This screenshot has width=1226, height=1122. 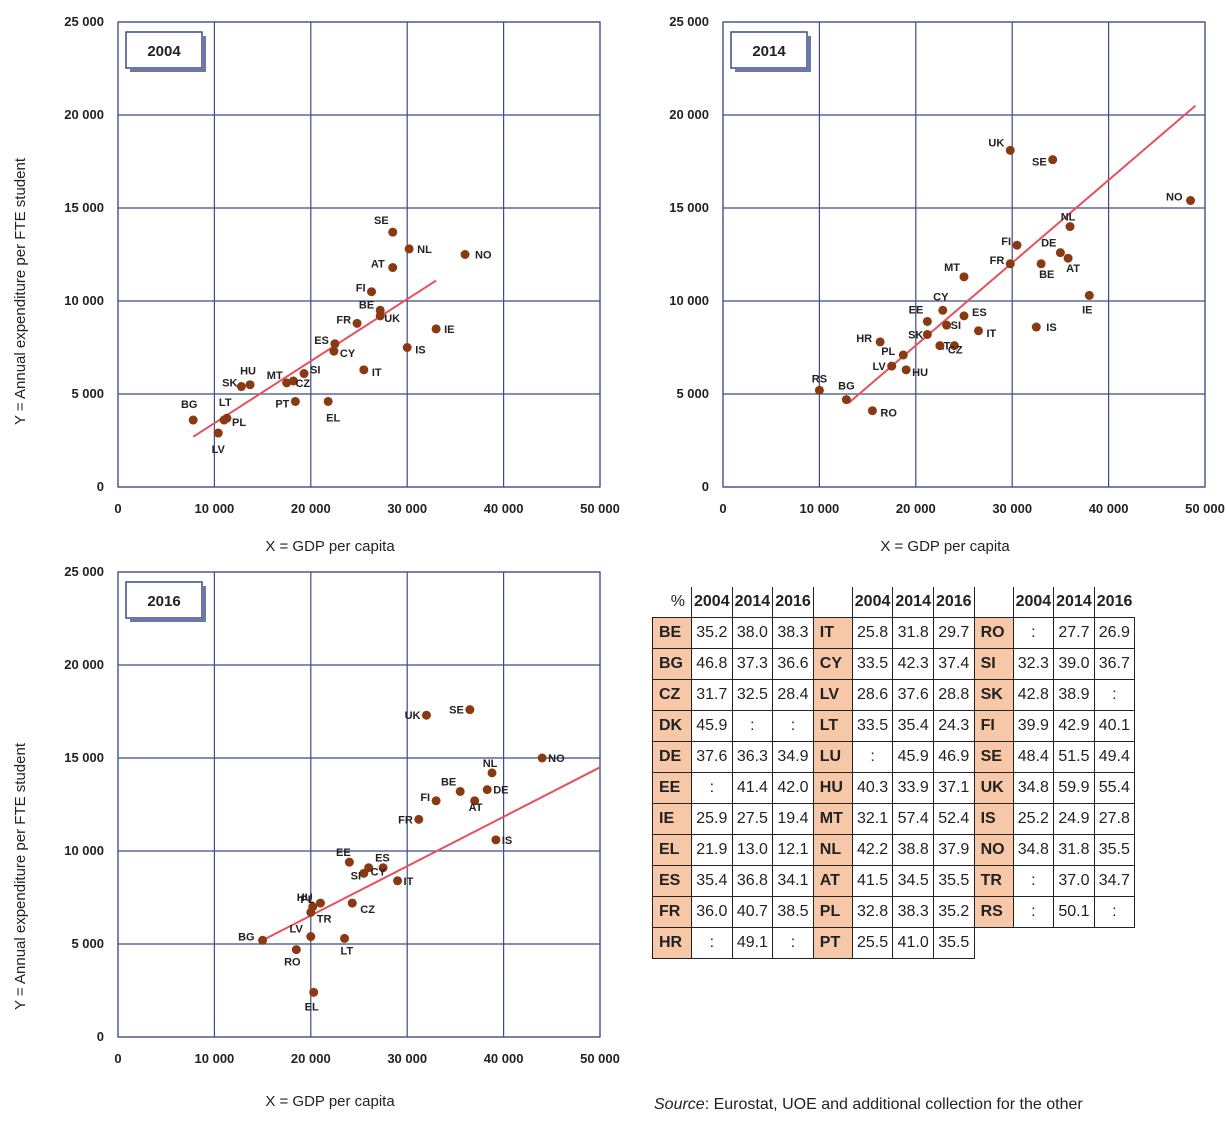 What do you see at coordinates (793, 912) in the screenshot?
I see `value-cell: 38.5` at bounding box center [793, 912].